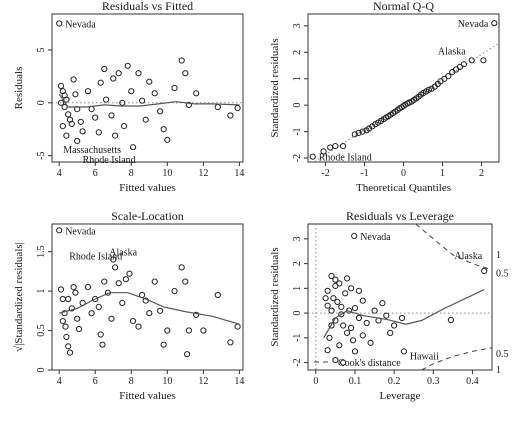  Describe the element at coordinates (297, 238) in the screenshot. I see `y-tick-label: 3` at that location.